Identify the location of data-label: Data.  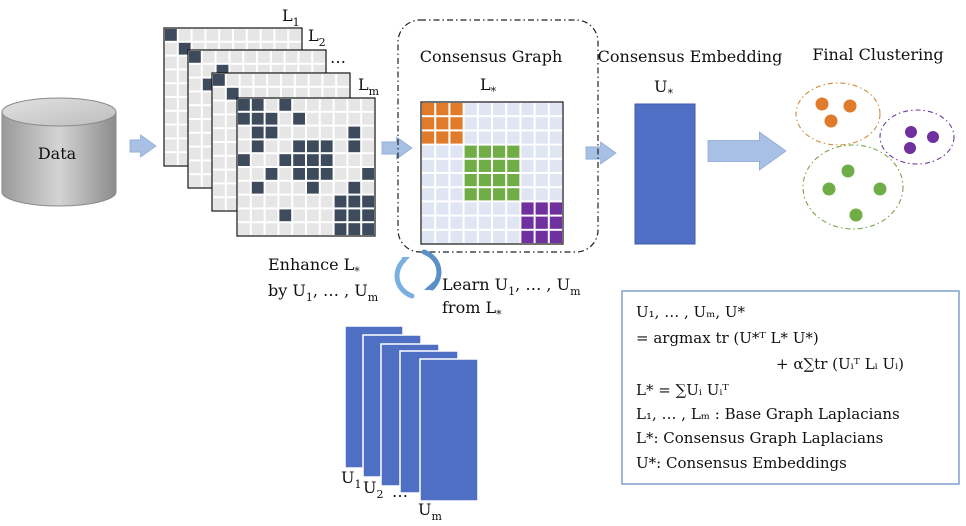
(57, 153).